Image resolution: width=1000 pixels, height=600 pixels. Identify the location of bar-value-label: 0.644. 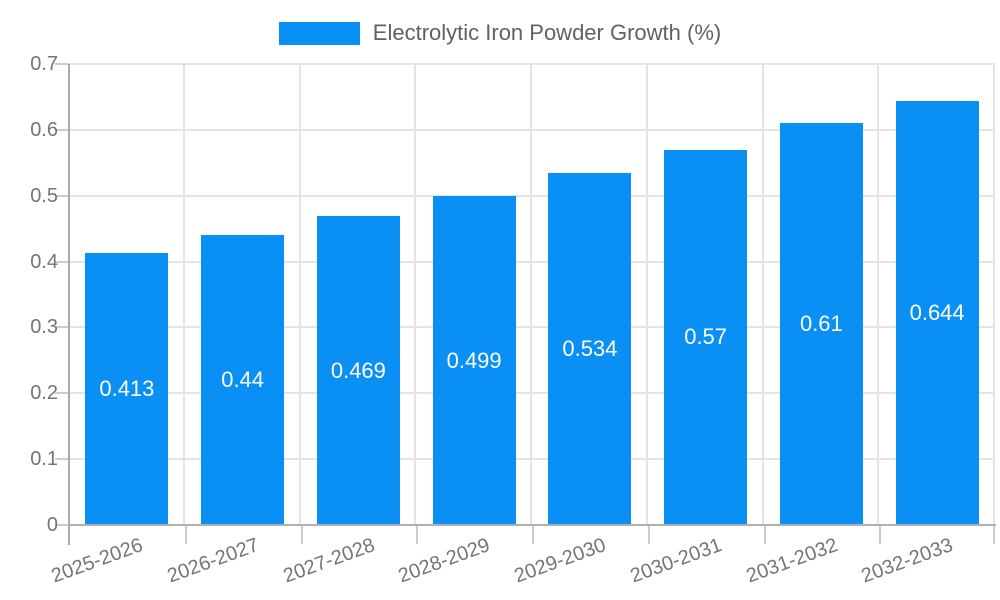
(937, 312).